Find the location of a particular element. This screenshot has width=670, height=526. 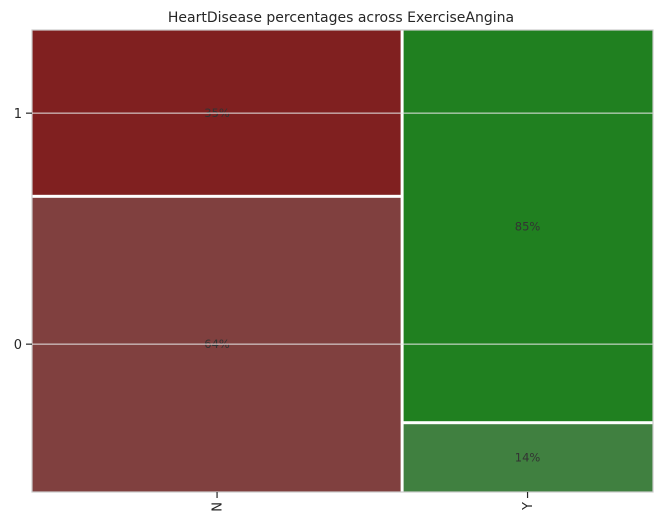

x-tick-label-y: Y is located at coordinates (528, 506).